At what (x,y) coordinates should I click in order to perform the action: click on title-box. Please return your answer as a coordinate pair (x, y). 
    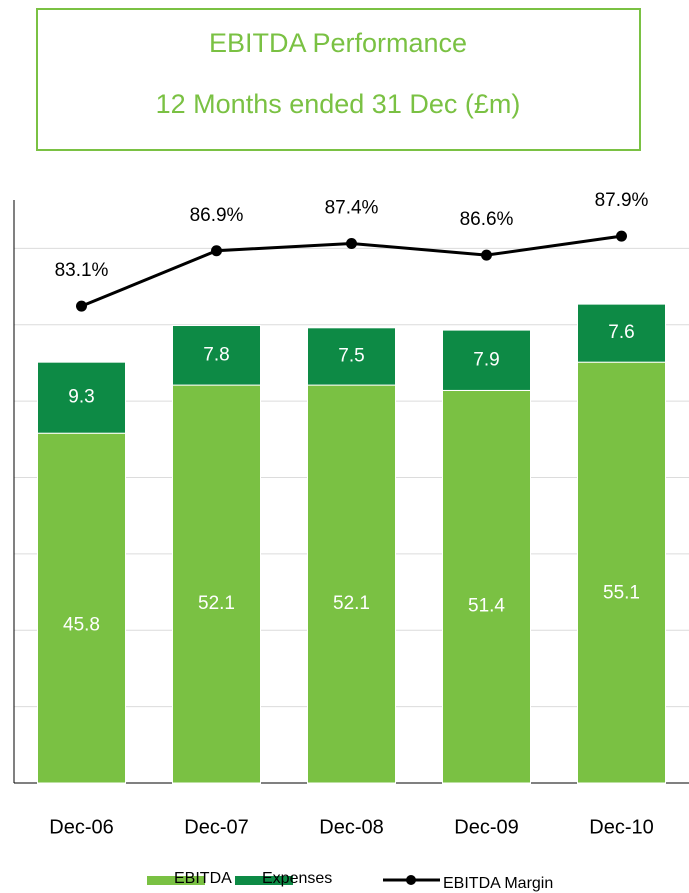
    Looking at the image, I should click on (338, 79).